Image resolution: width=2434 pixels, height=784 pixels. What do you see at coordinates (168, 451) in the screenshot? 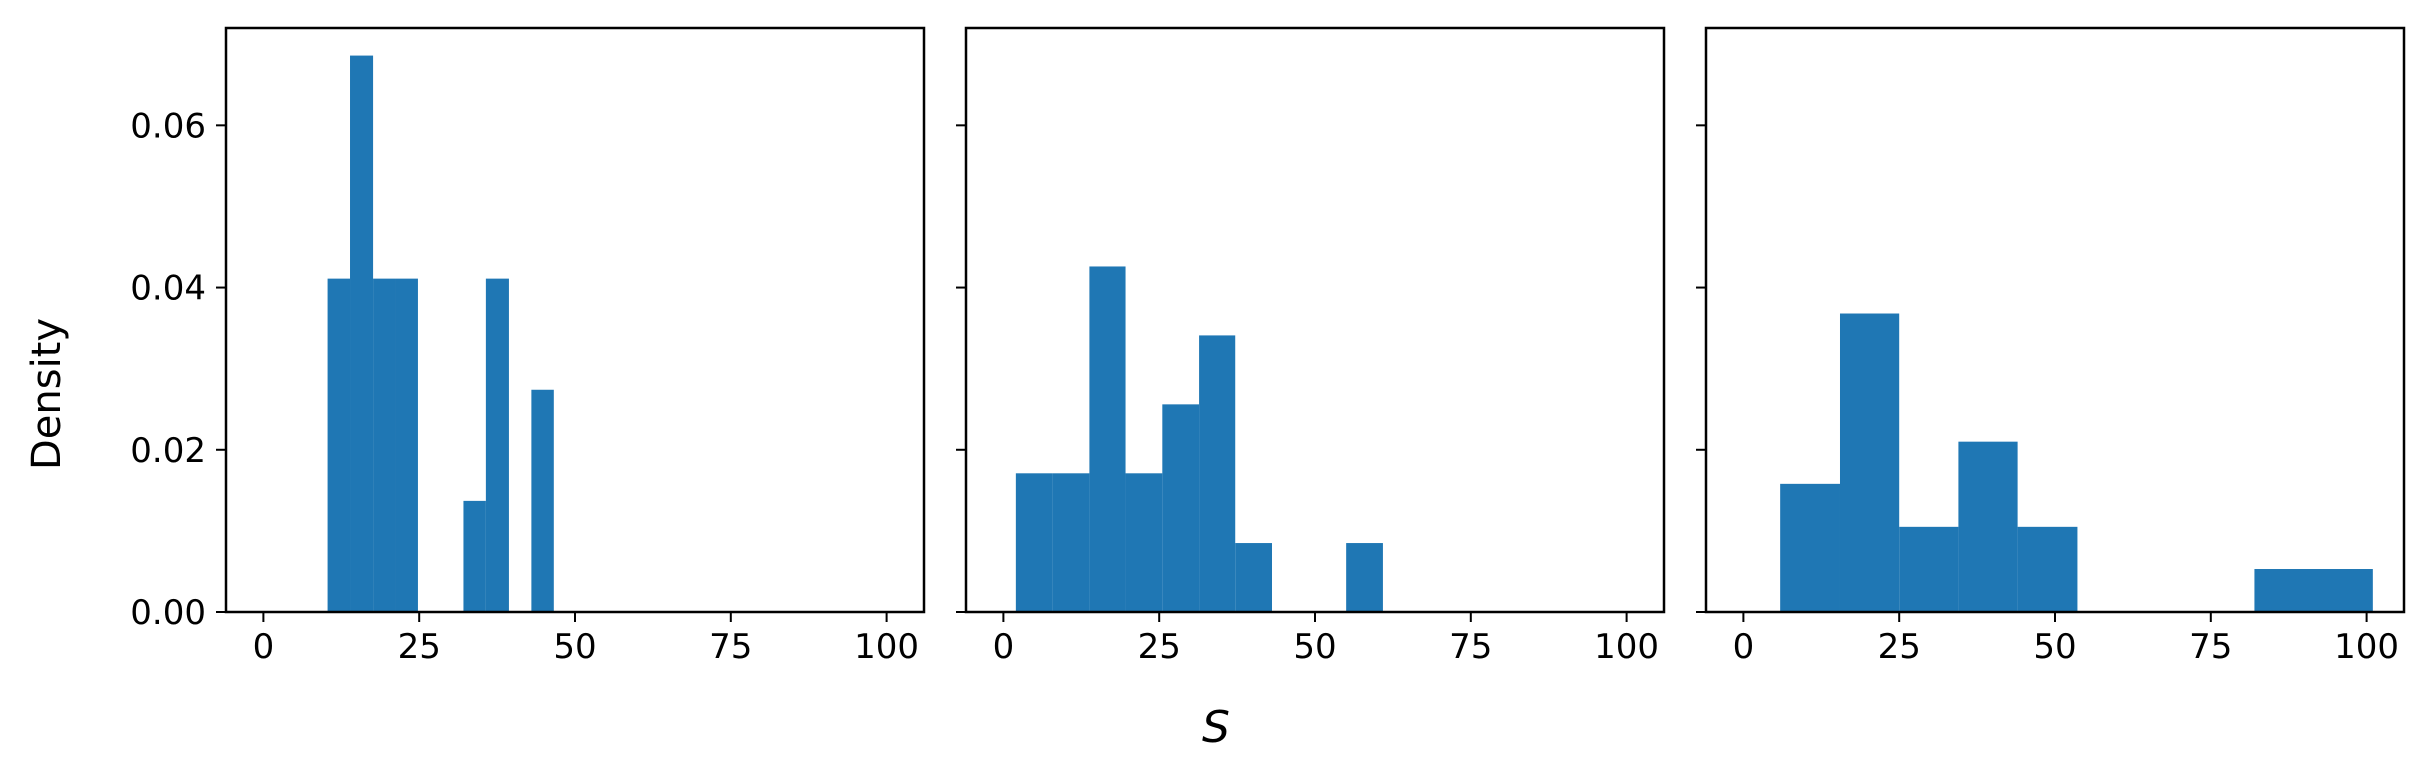
I see `y-tick-label: 0.02` at bounding box center [168, 451].